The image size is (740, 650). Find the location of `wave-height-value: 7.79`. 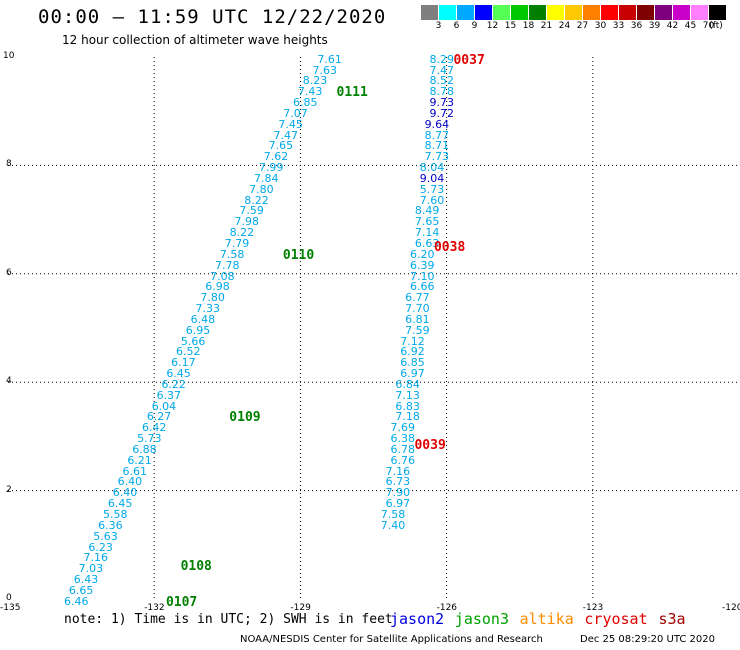

wave-height-value: 7.79 is located at coordinates (237, 243).